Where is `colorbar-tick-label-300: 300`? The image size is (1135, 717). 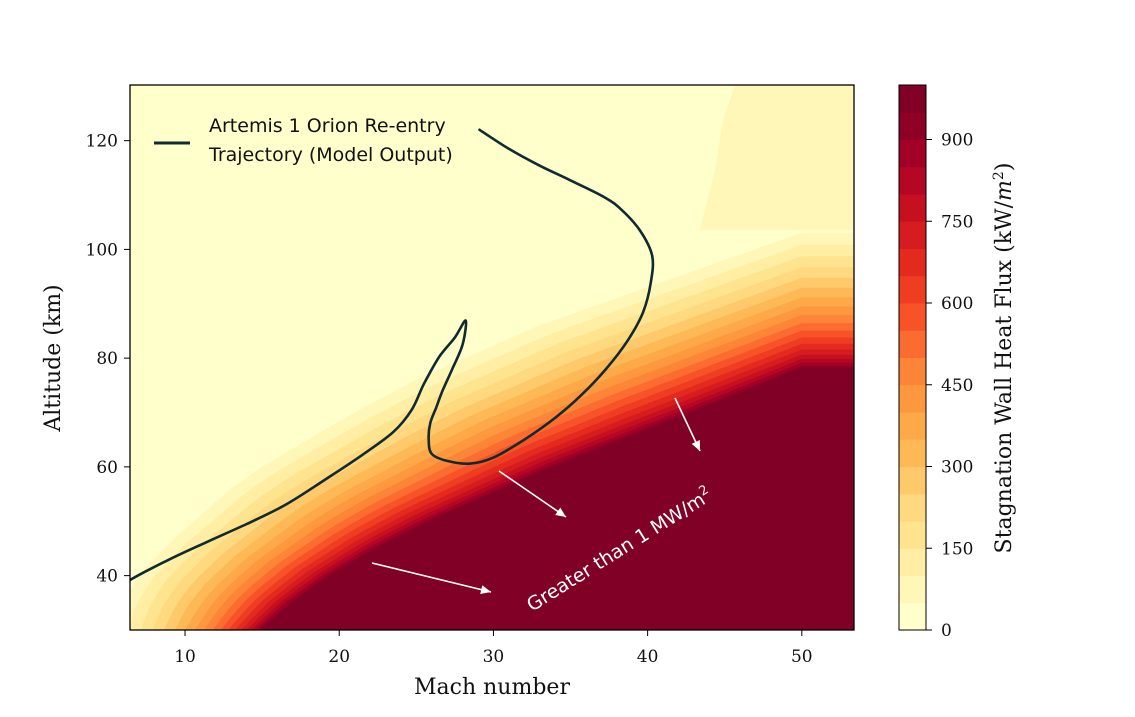 colorbar-tick-label-300: 300 is located at coordinates (957, 468).